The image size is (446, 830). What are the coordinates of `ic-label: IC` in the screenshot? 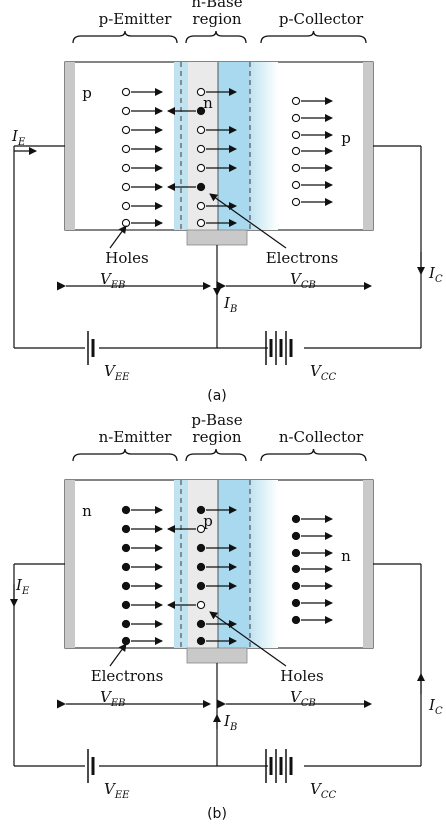 It's located at (435, 274).